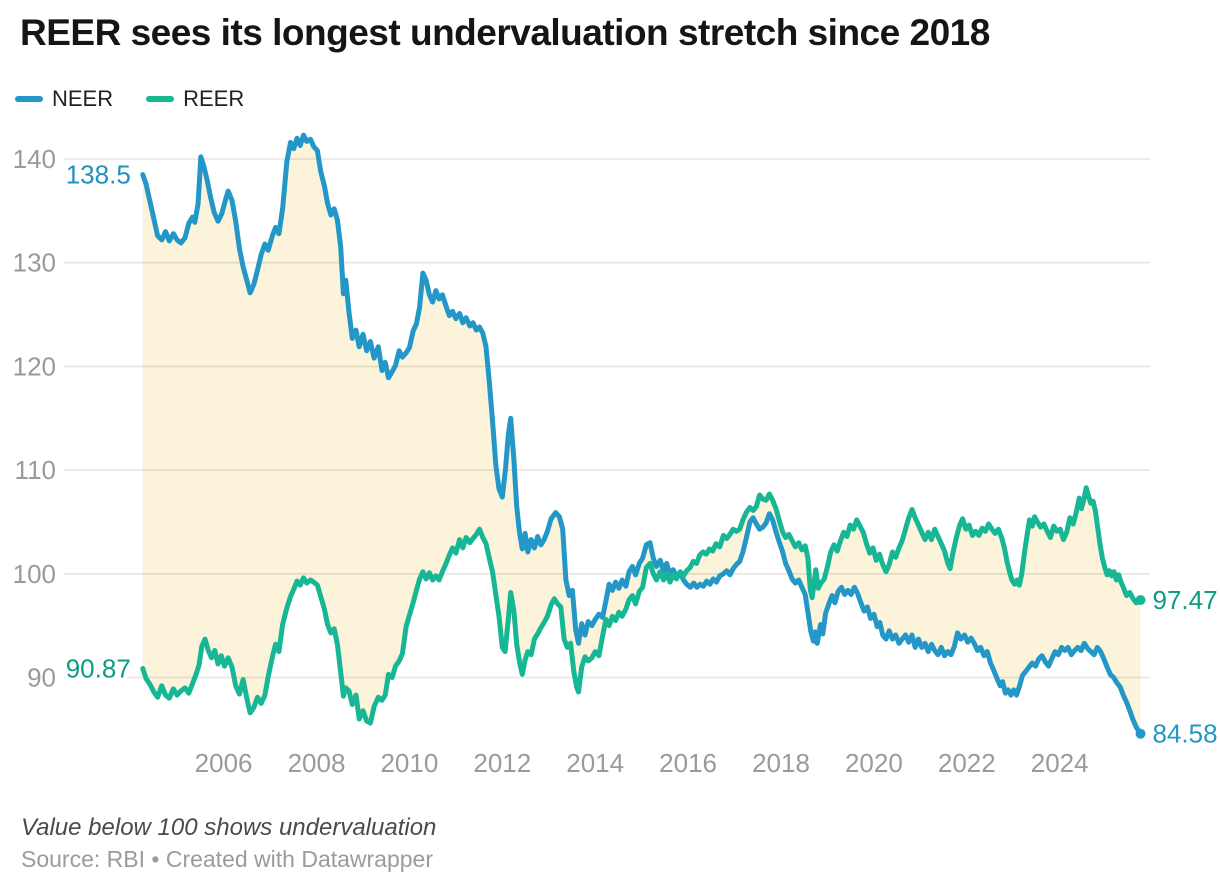  I want to click on x-tick-label-2018: 2018, so click(781, 763).